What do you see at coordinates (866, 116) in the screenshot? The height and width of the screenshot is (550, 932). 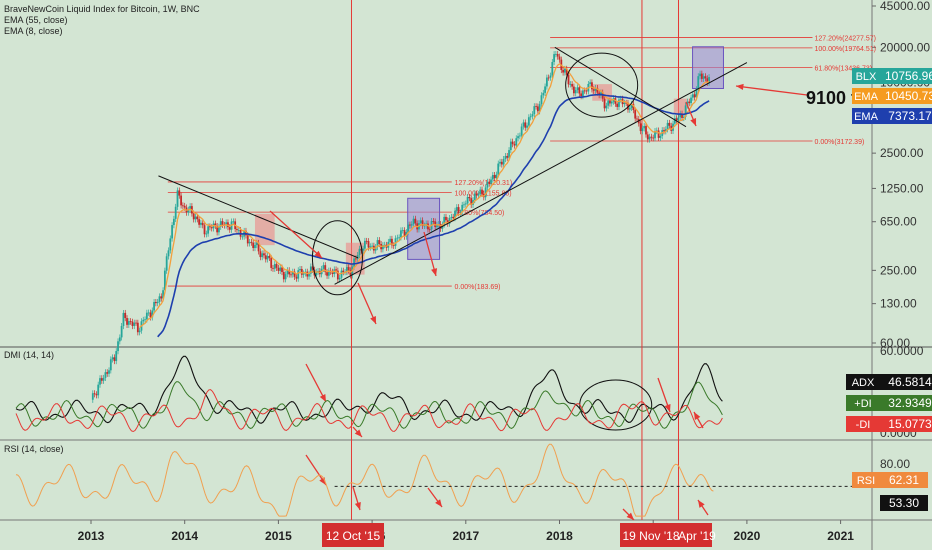 I see `ema55-tag-name-bg` at bounding box center [866, 116].